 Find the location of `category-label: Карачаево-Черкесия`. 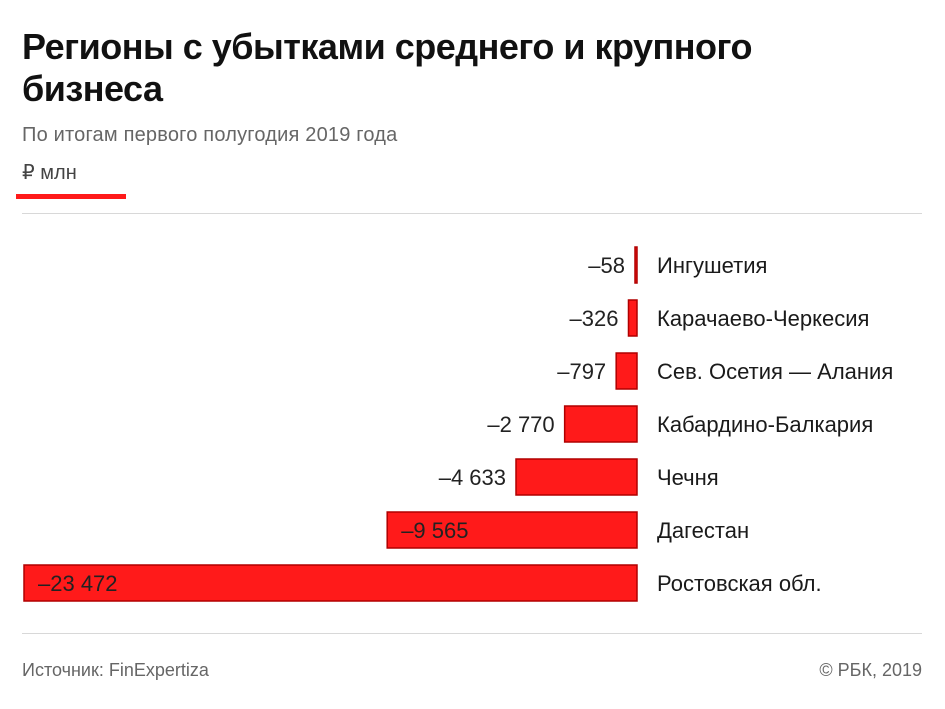

category-label: Карачаево-Черкесия is located at coordinates (763, 318).